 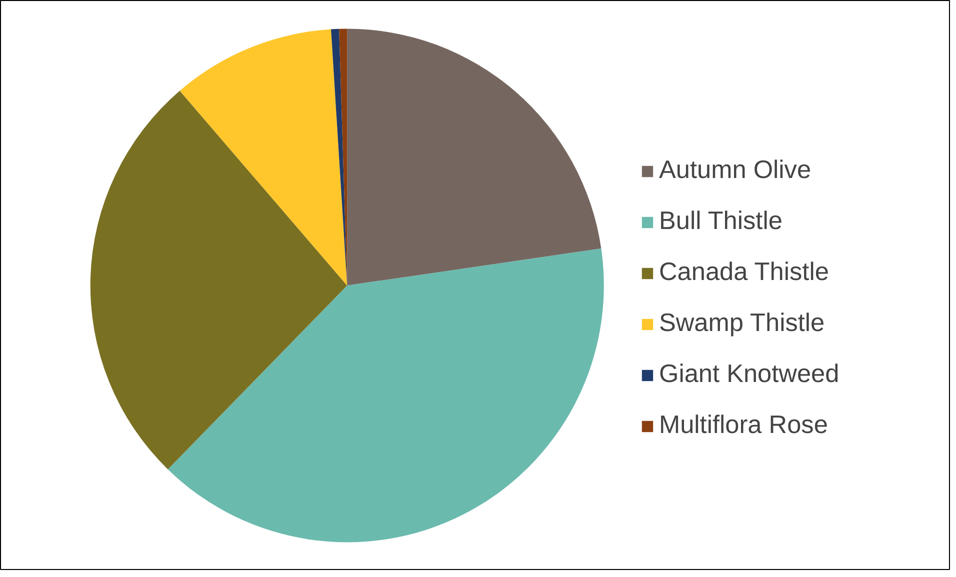 What do you see at coordinates (735, 170) in the screenshot?
I see `legend-label: Autumn Olive` at bounding box center [735, 170].